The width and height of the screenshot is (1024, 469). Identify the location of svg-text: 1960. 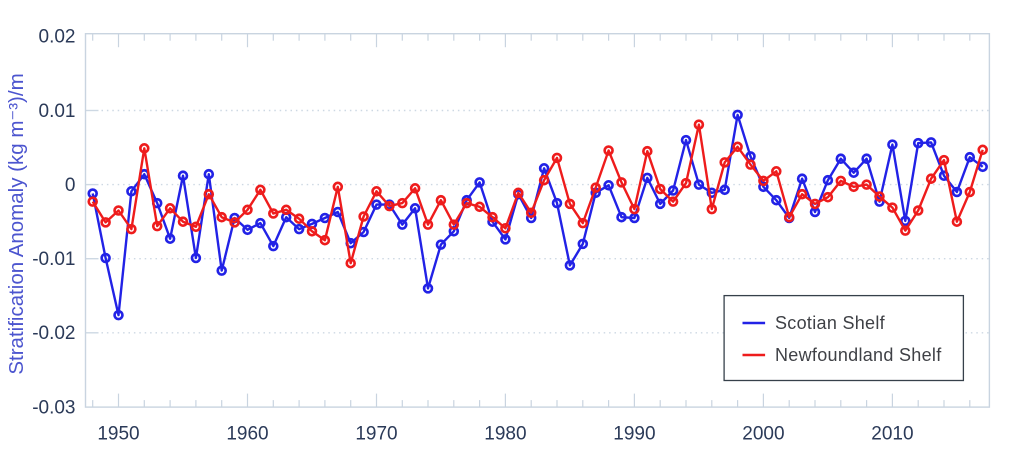
(247, 434).